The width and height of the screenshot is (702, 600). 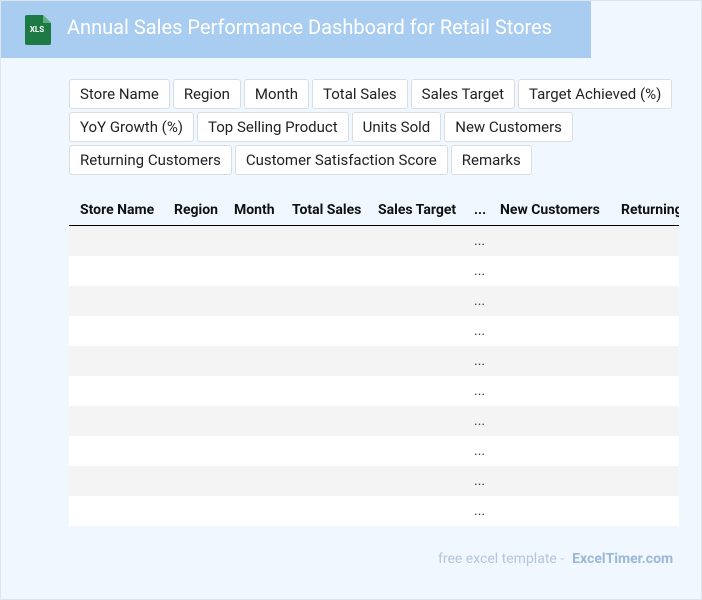 I want to click on column-tag: Returning Customers, so click(x=150, y=160).